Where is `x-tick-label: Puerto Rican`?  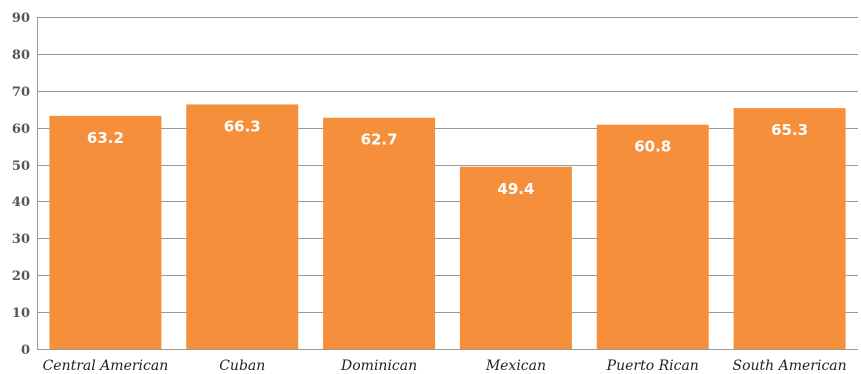 x-tick-label: Puerto Rican is located at coordinates (652, 366).